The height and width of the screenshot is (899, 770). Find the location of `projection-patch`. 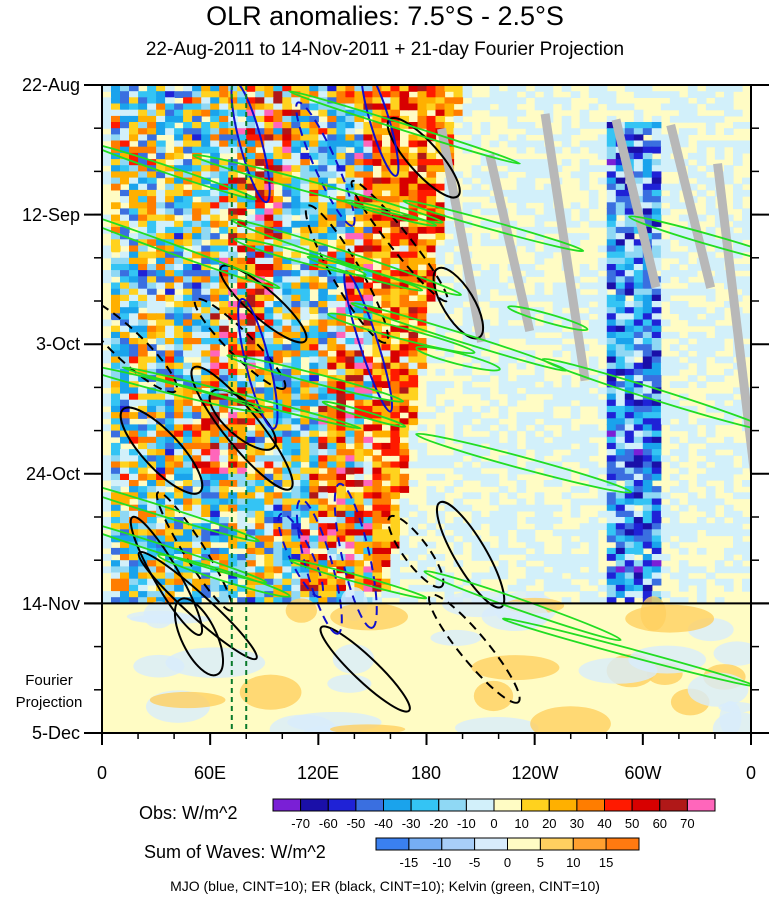

projection-patch is located at coordinates (270, 692).